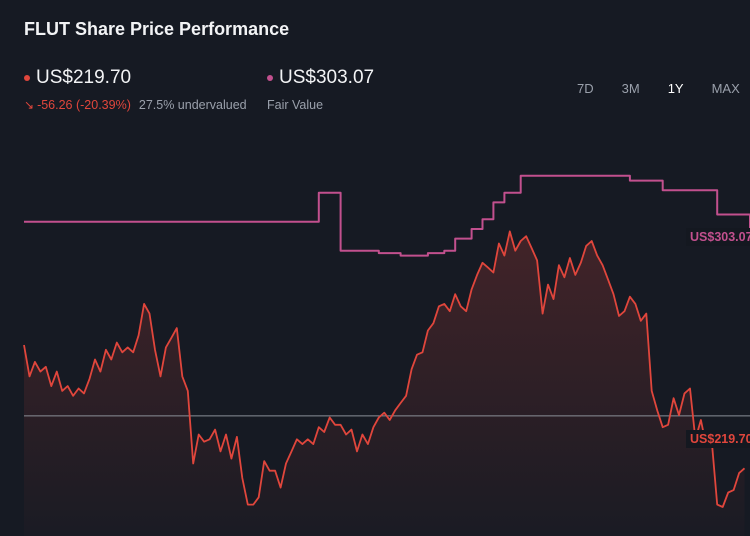 The height and width of the screenshot is (536, 750). What do you see at coordinates (320, 89) in the screenshot?
I see `fair-value-stat: US$303.07 Fair Value` at bounding box center [320, 89].